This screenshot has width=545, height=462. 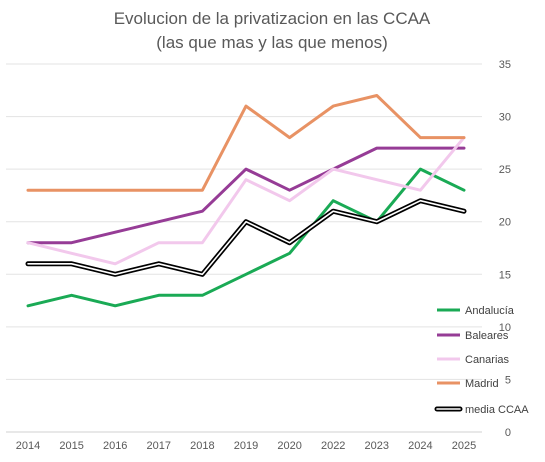 What do you see at coordinates (333, 446) in the screenshot?
I see `x-tick-label: 2022` at bounding box center [333, 446].